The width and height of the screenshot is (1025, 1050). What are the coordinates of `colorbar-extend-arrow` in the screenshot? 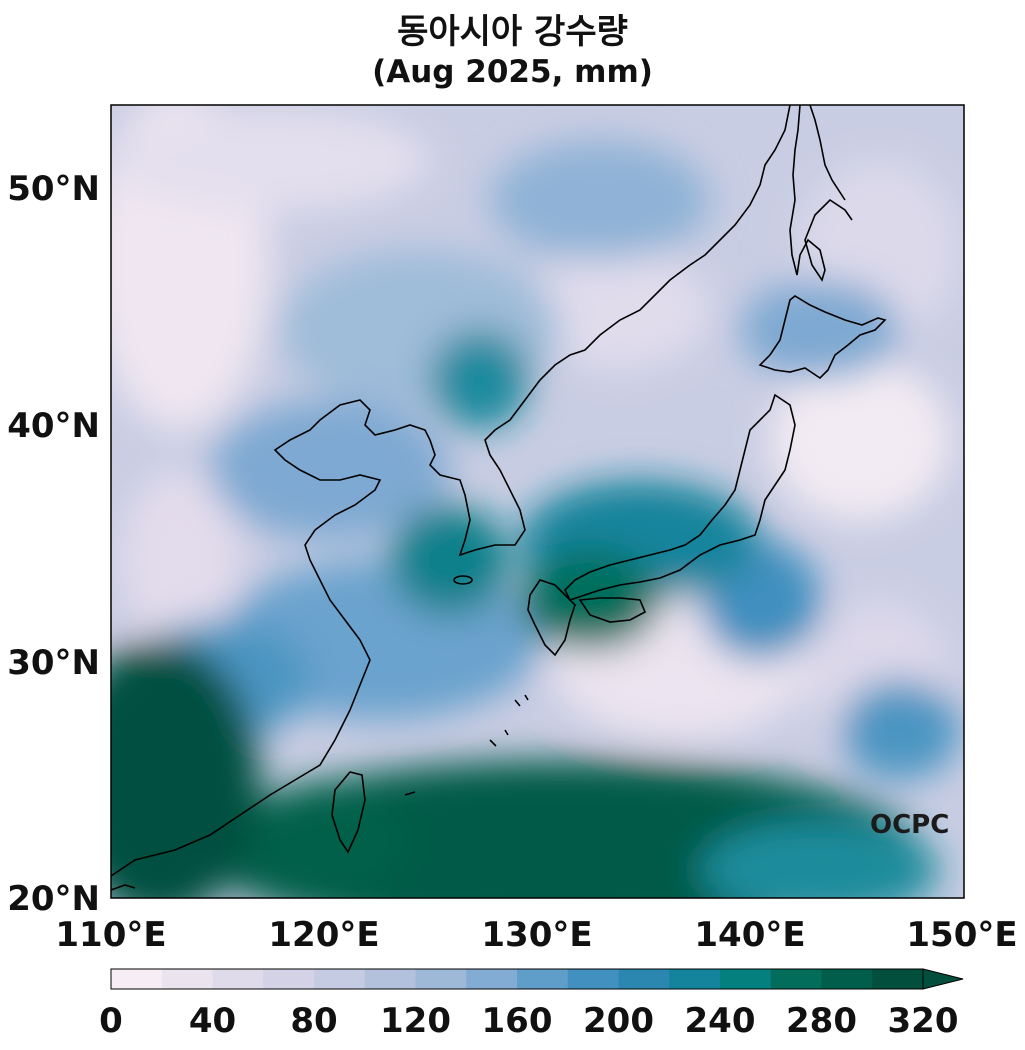 It's located at (943, 979).